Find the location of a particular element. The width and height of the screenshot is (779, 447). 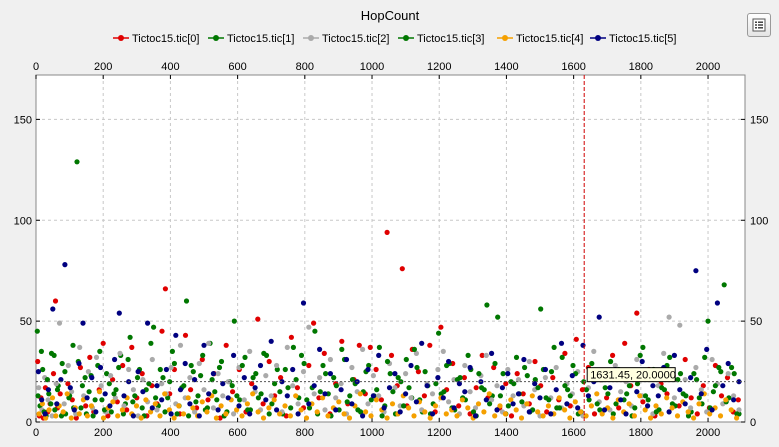

y-tick-label-left: 150 is located at coordinates (23, 120).